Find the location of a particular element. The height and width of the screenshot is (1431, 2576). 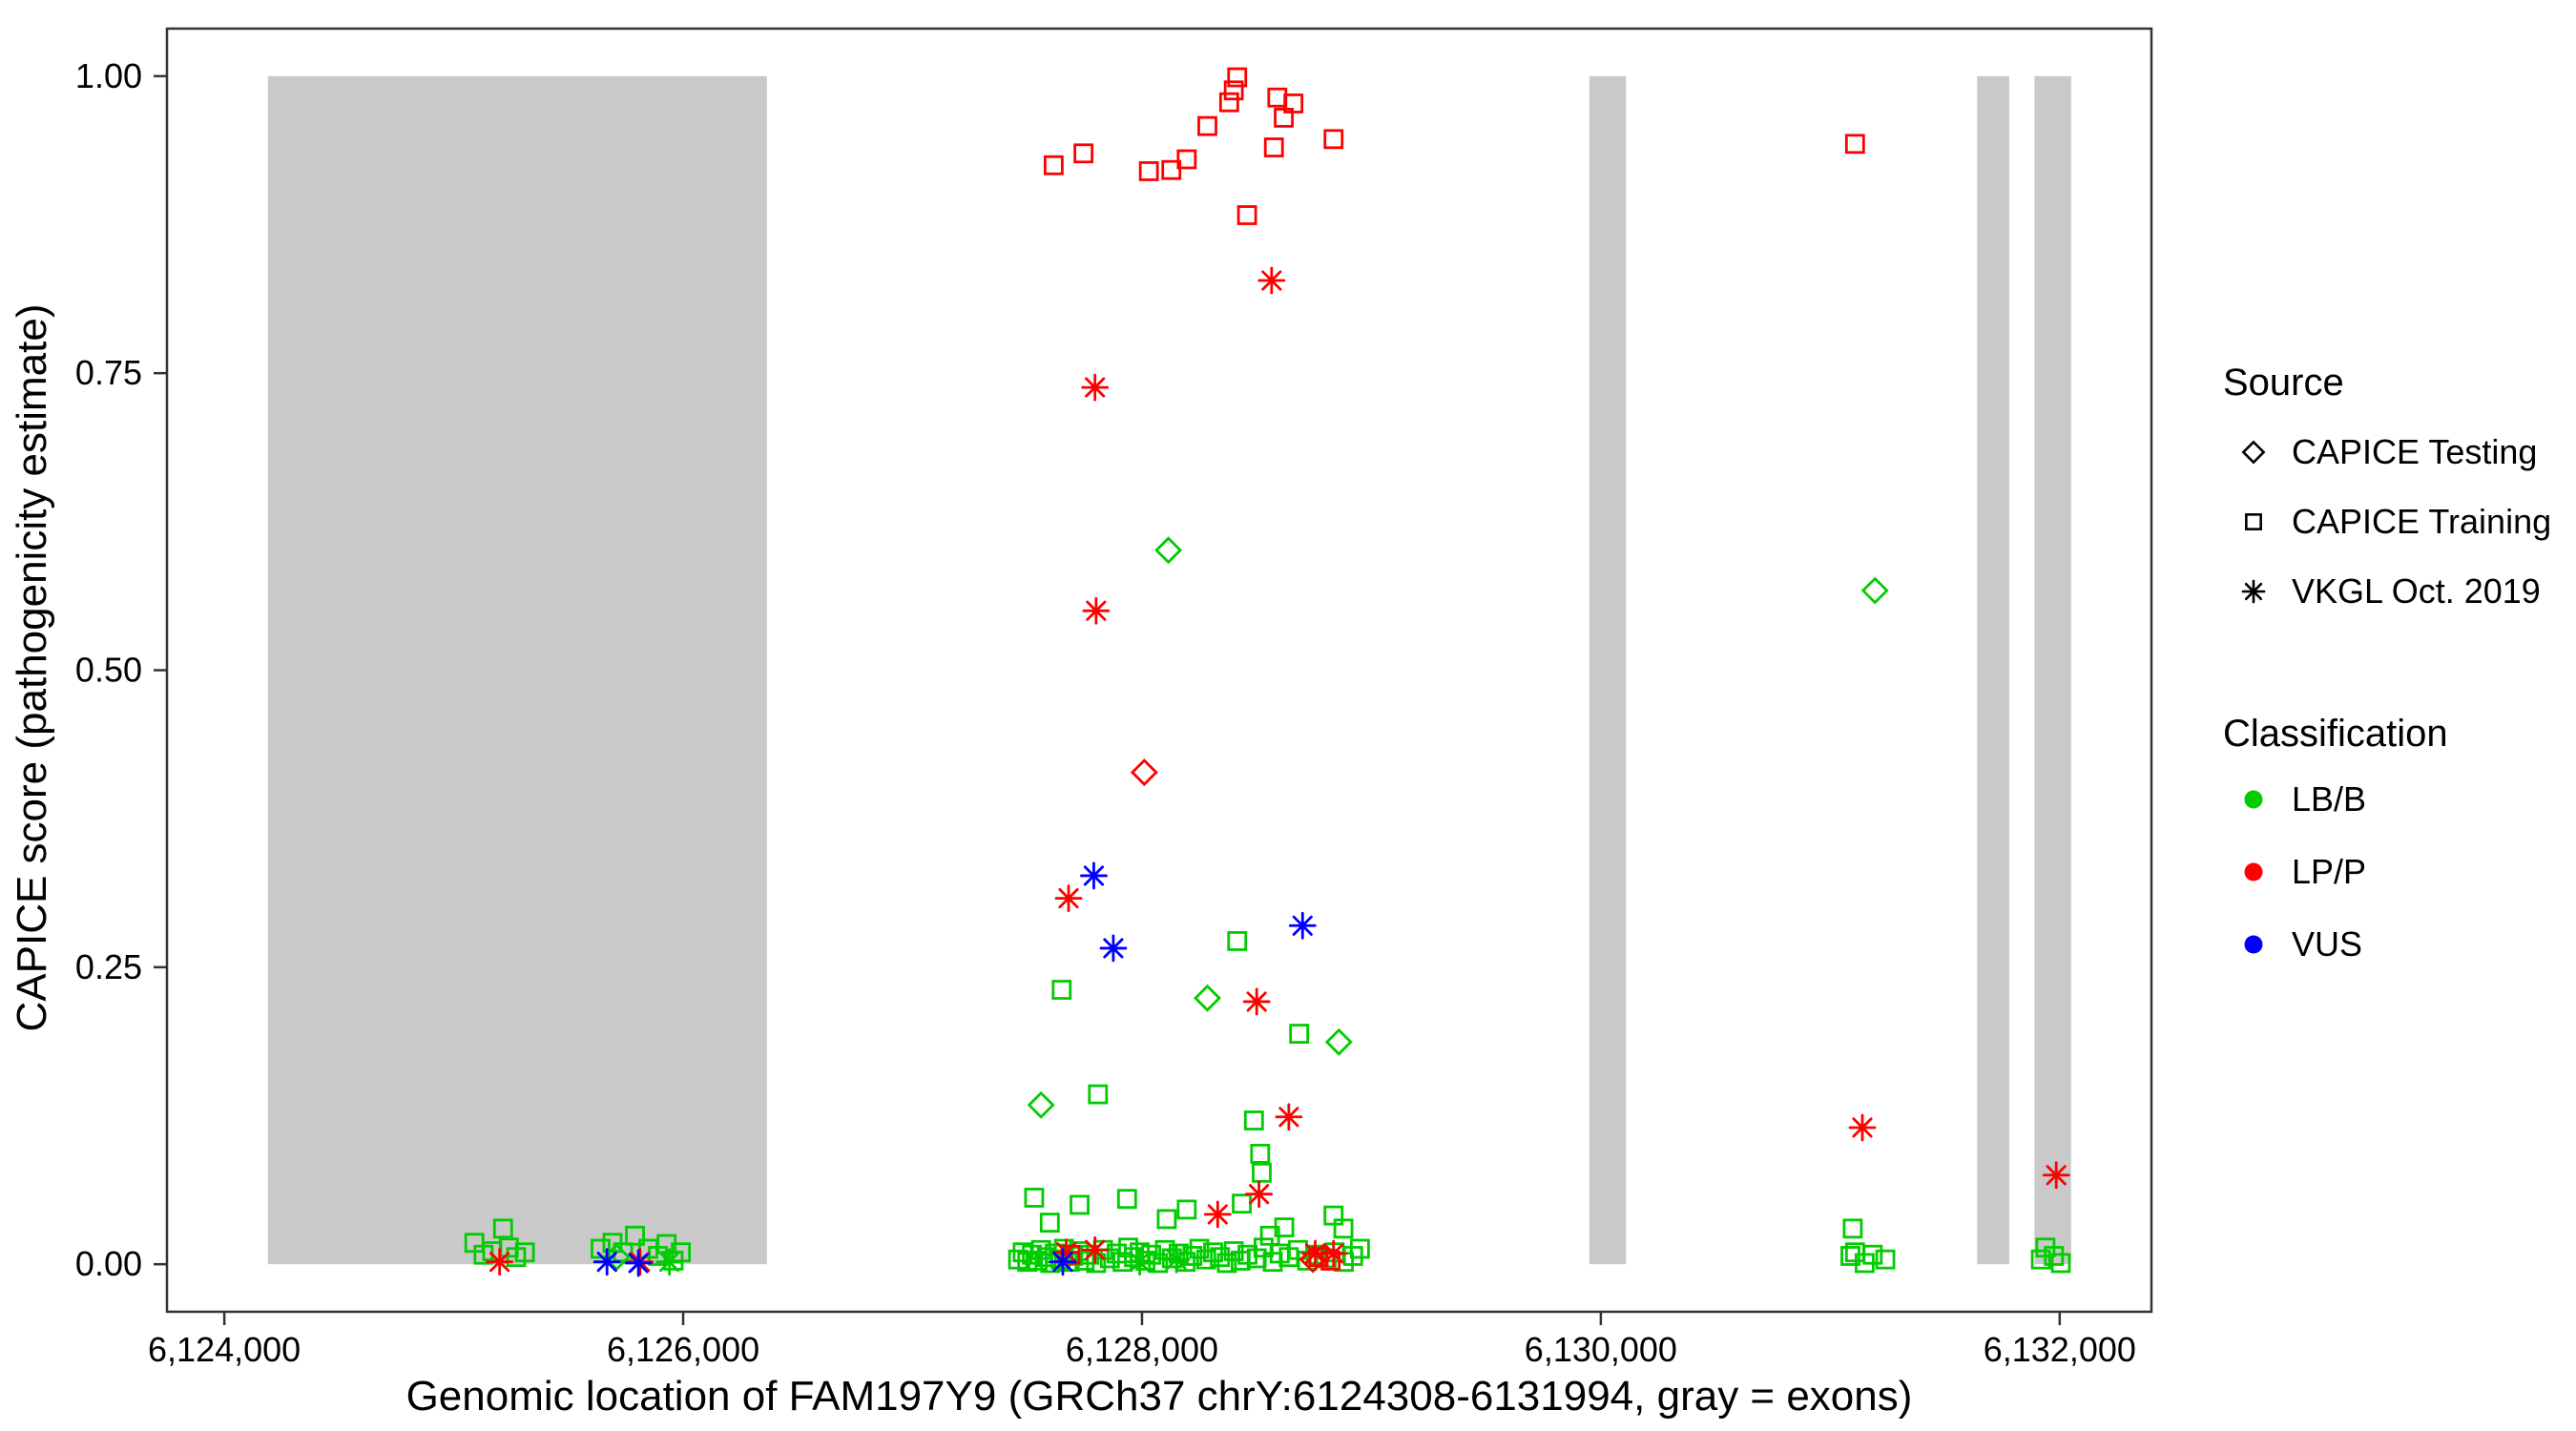

y-tick-label: 0.50 is located at coordinates (108, 670).